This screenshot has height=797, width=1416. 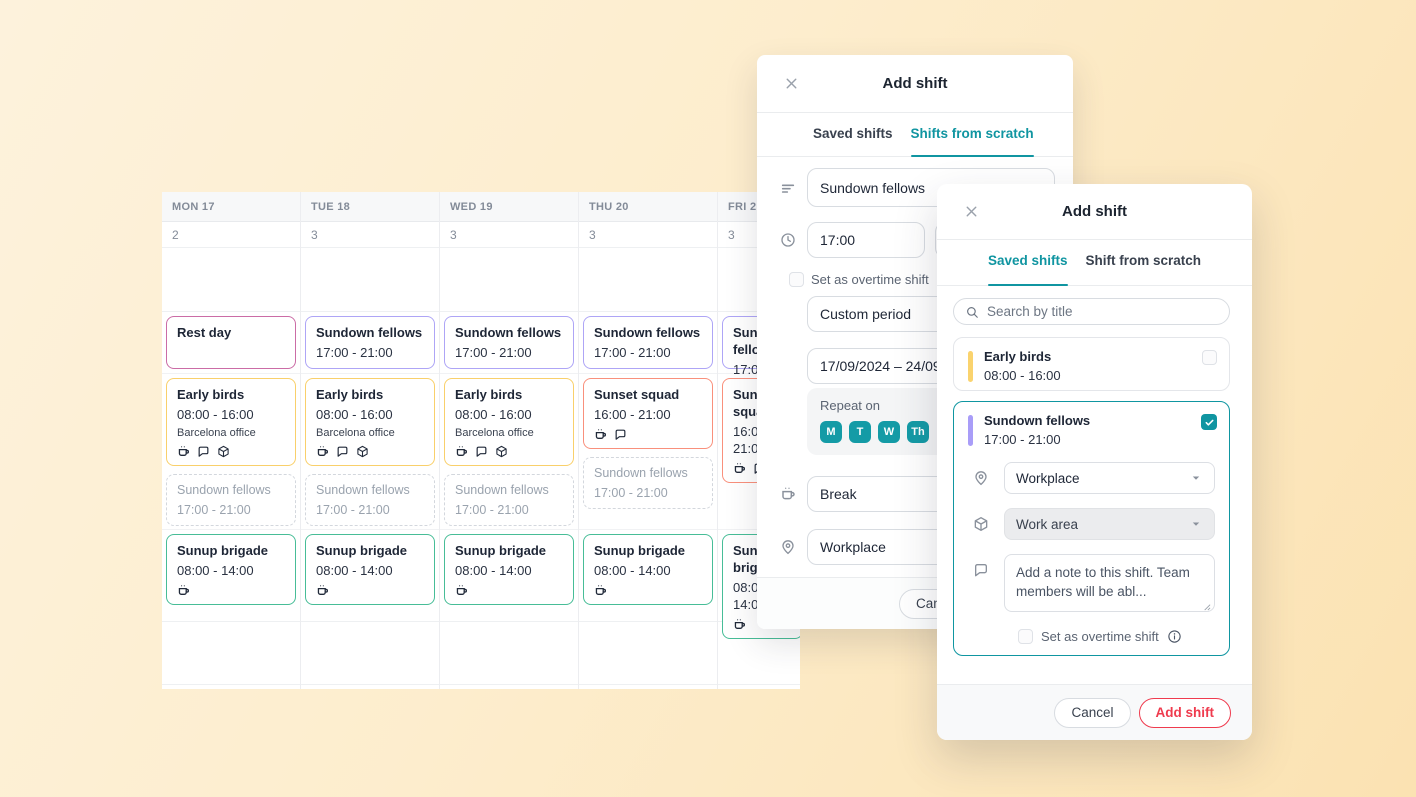 I want to click on shift-card-rest-day: Rest day, so click(x=231, y=342).